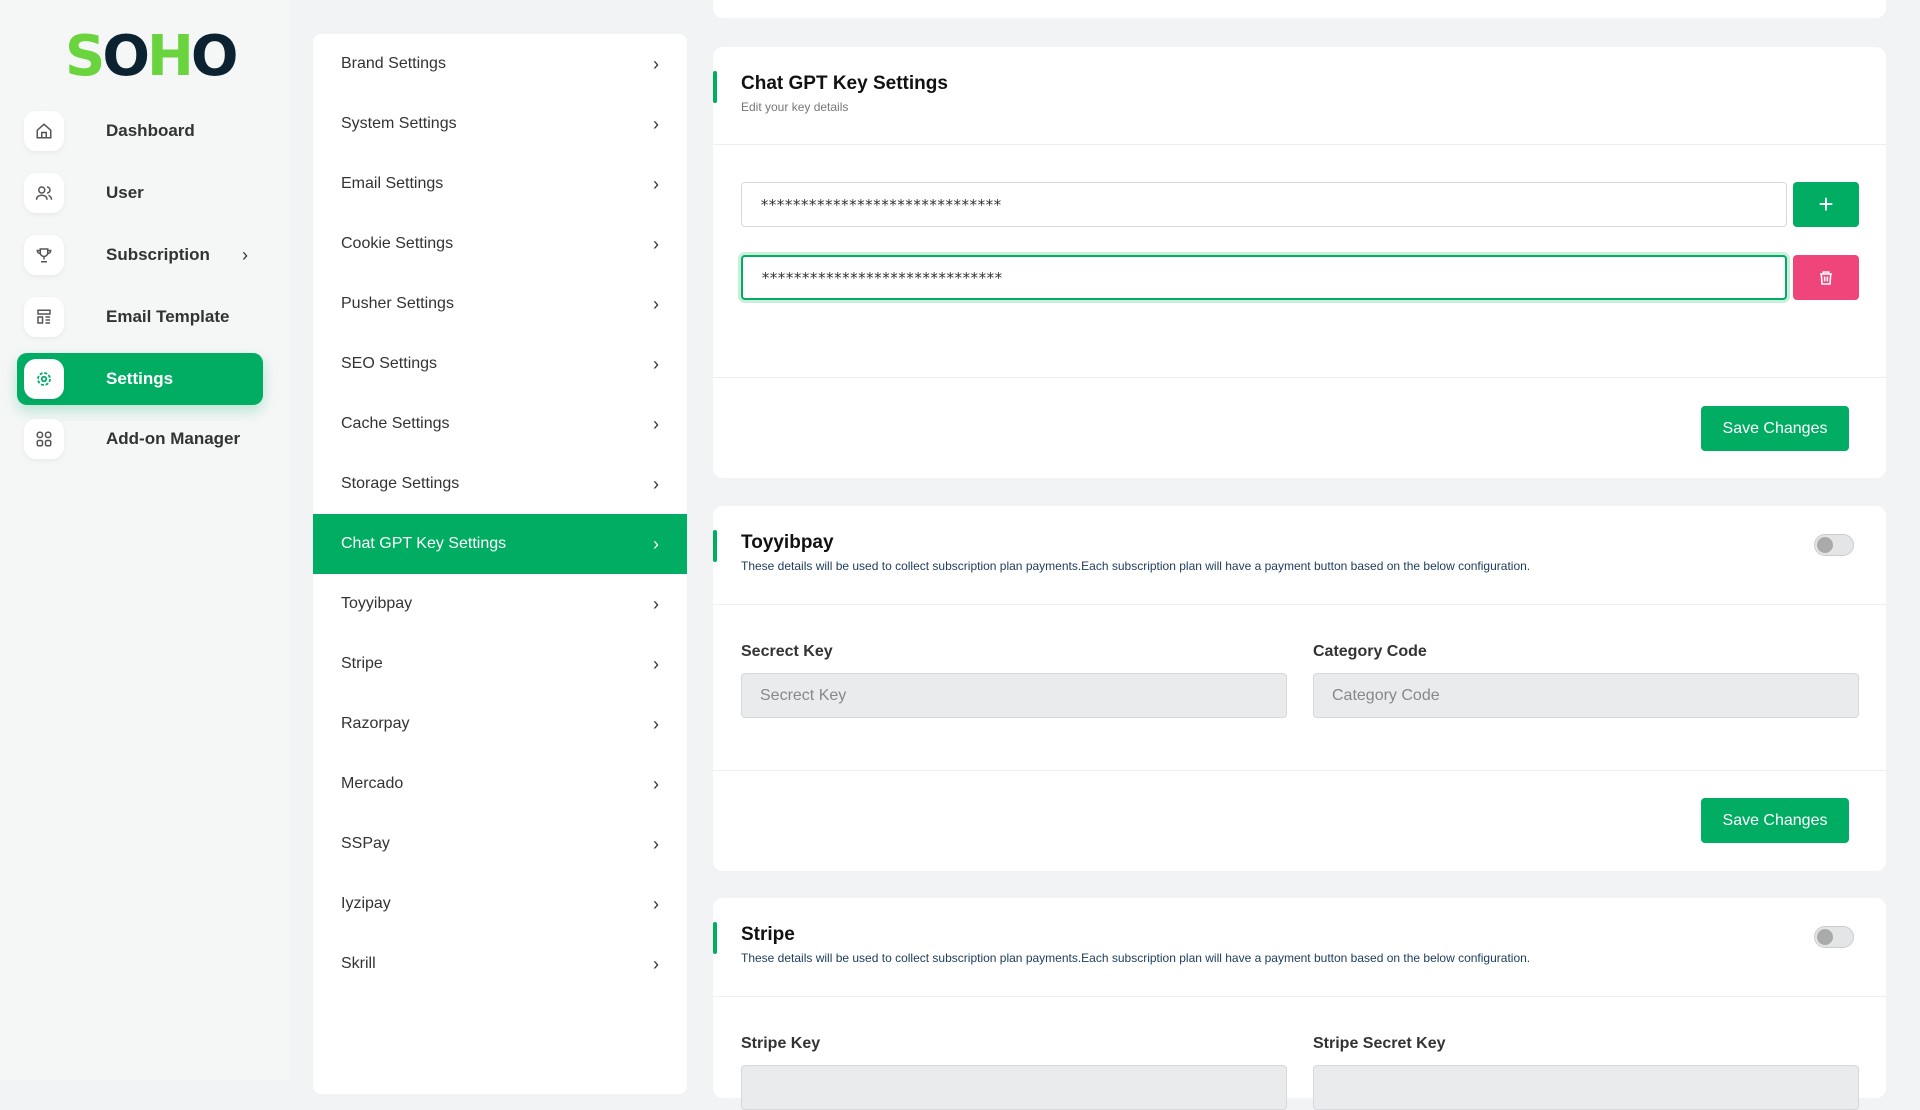  What do you see at coordinates (44, 439) in the screenshot?
I see `grid-icon` at bounding box center [44, 439].